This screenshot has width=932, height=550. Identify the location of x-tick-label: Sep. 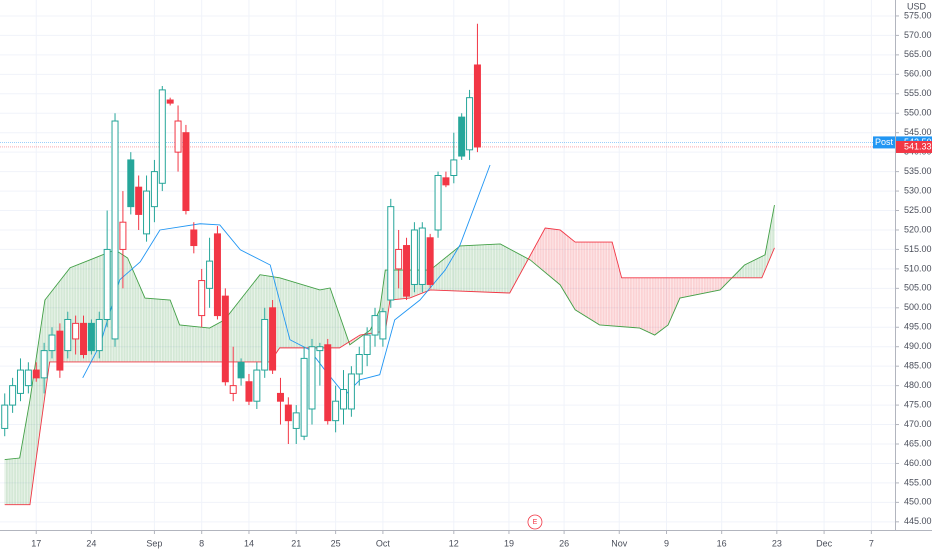
(154, 543).